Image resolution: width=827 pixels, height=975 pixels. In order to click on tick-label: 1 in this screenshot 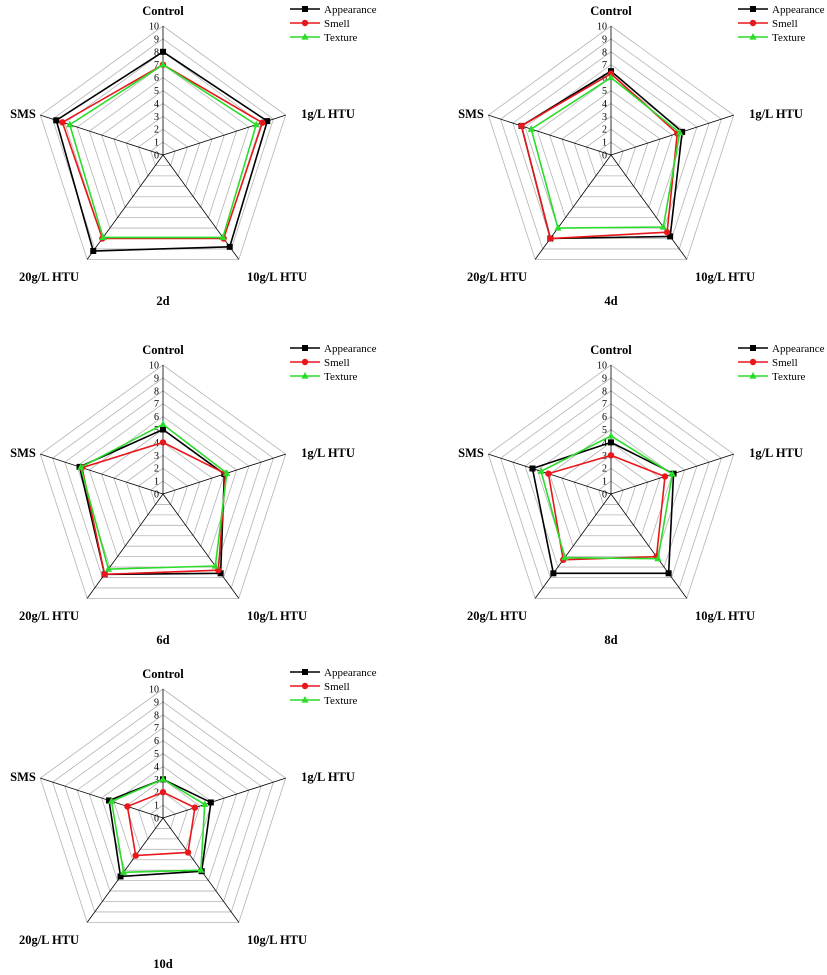, I will do `click(156, 143)`.